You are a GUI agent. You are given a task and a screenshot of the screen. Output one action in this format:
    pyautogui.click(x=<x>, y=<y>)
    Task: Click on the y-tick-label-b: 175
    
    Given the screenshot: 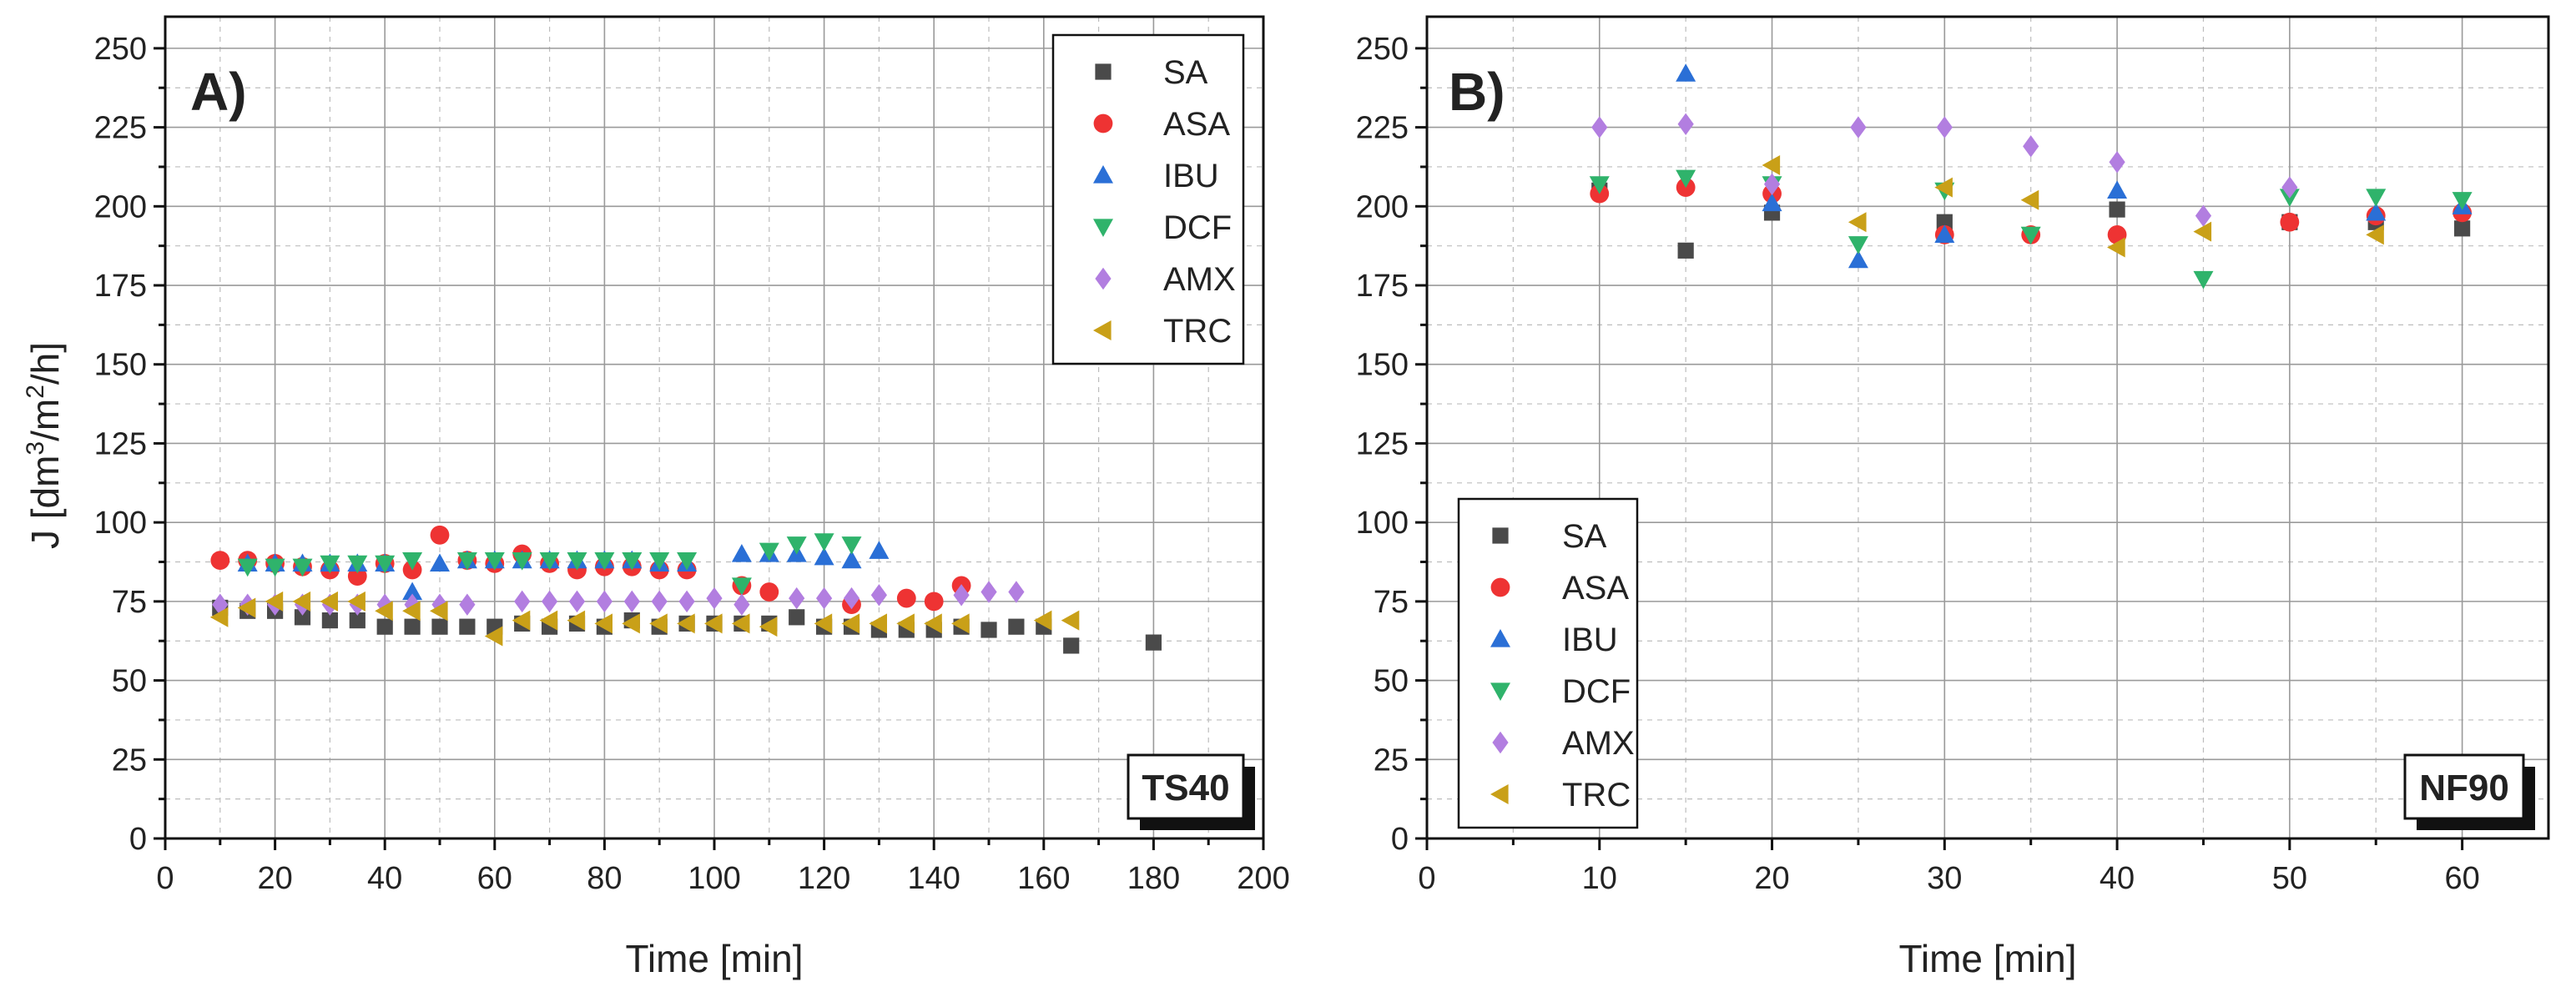 What is the action you would take?
    pyautogui.click(x=1382, y=287)
    